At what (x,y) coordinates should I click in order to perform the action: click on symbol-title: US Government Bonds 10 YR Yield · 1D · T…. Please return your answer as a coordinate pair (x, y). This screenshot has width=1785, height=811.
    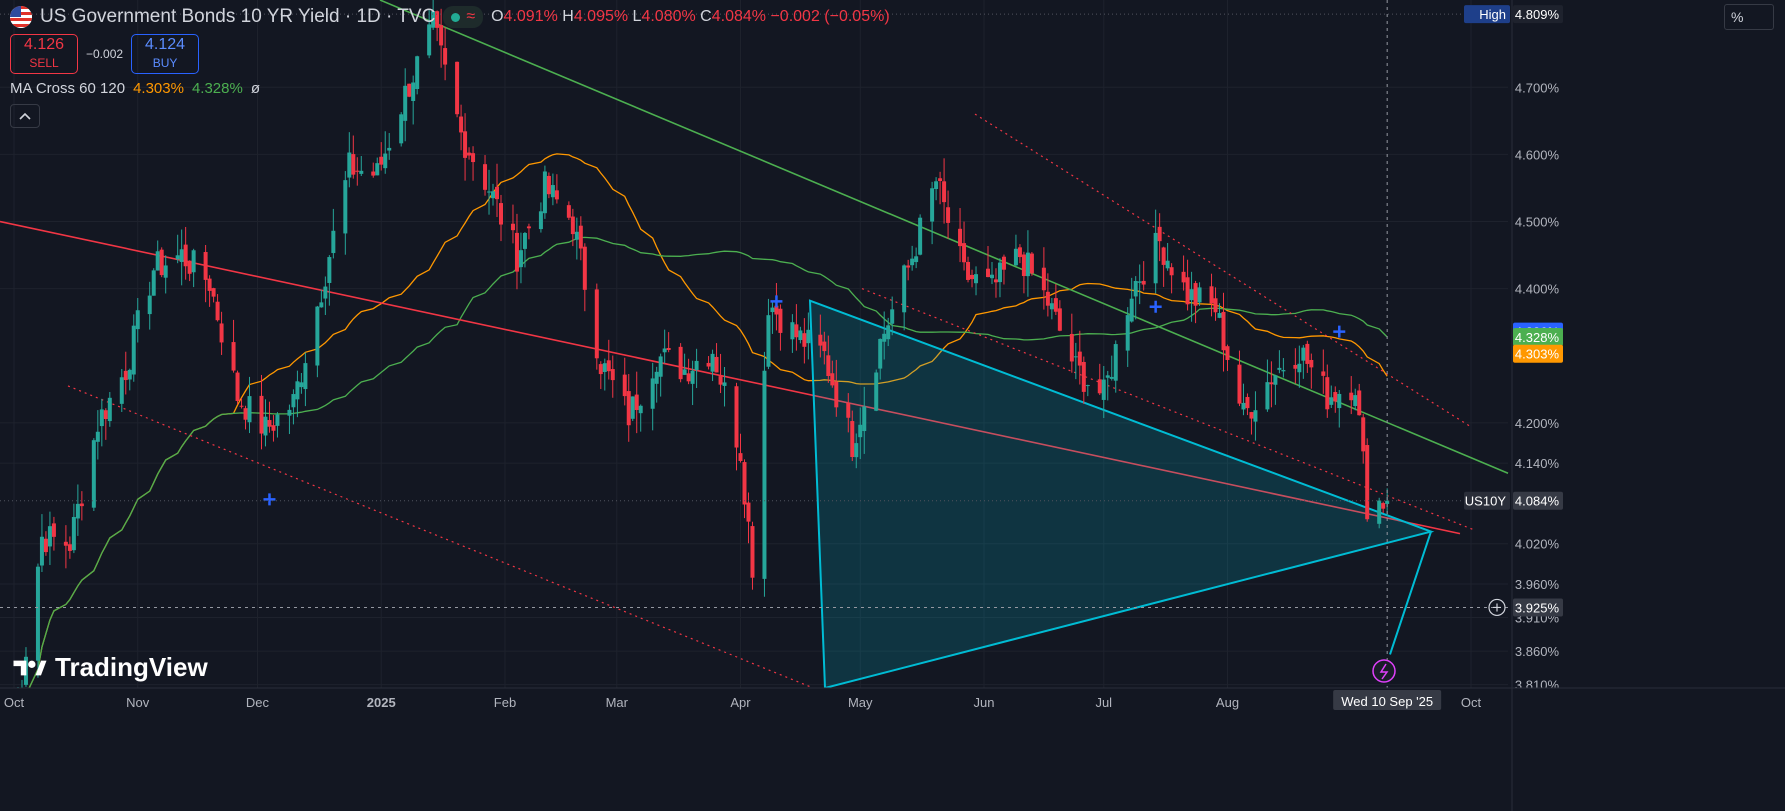
    Looking at the image, I should click on (238, 16).